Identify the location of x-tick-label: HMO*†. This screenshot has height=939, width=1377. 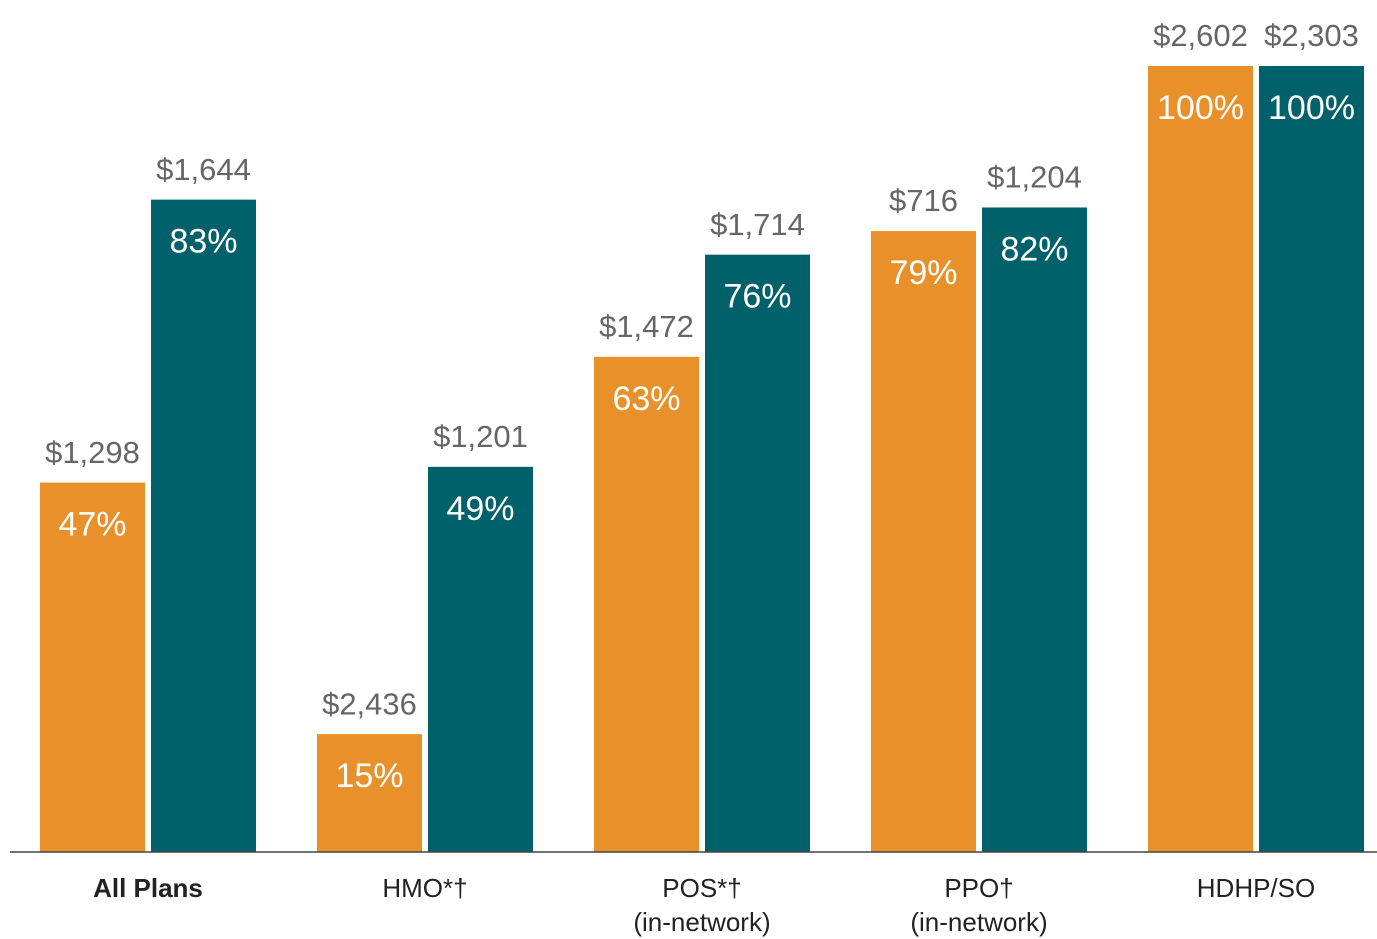
(424, 888).